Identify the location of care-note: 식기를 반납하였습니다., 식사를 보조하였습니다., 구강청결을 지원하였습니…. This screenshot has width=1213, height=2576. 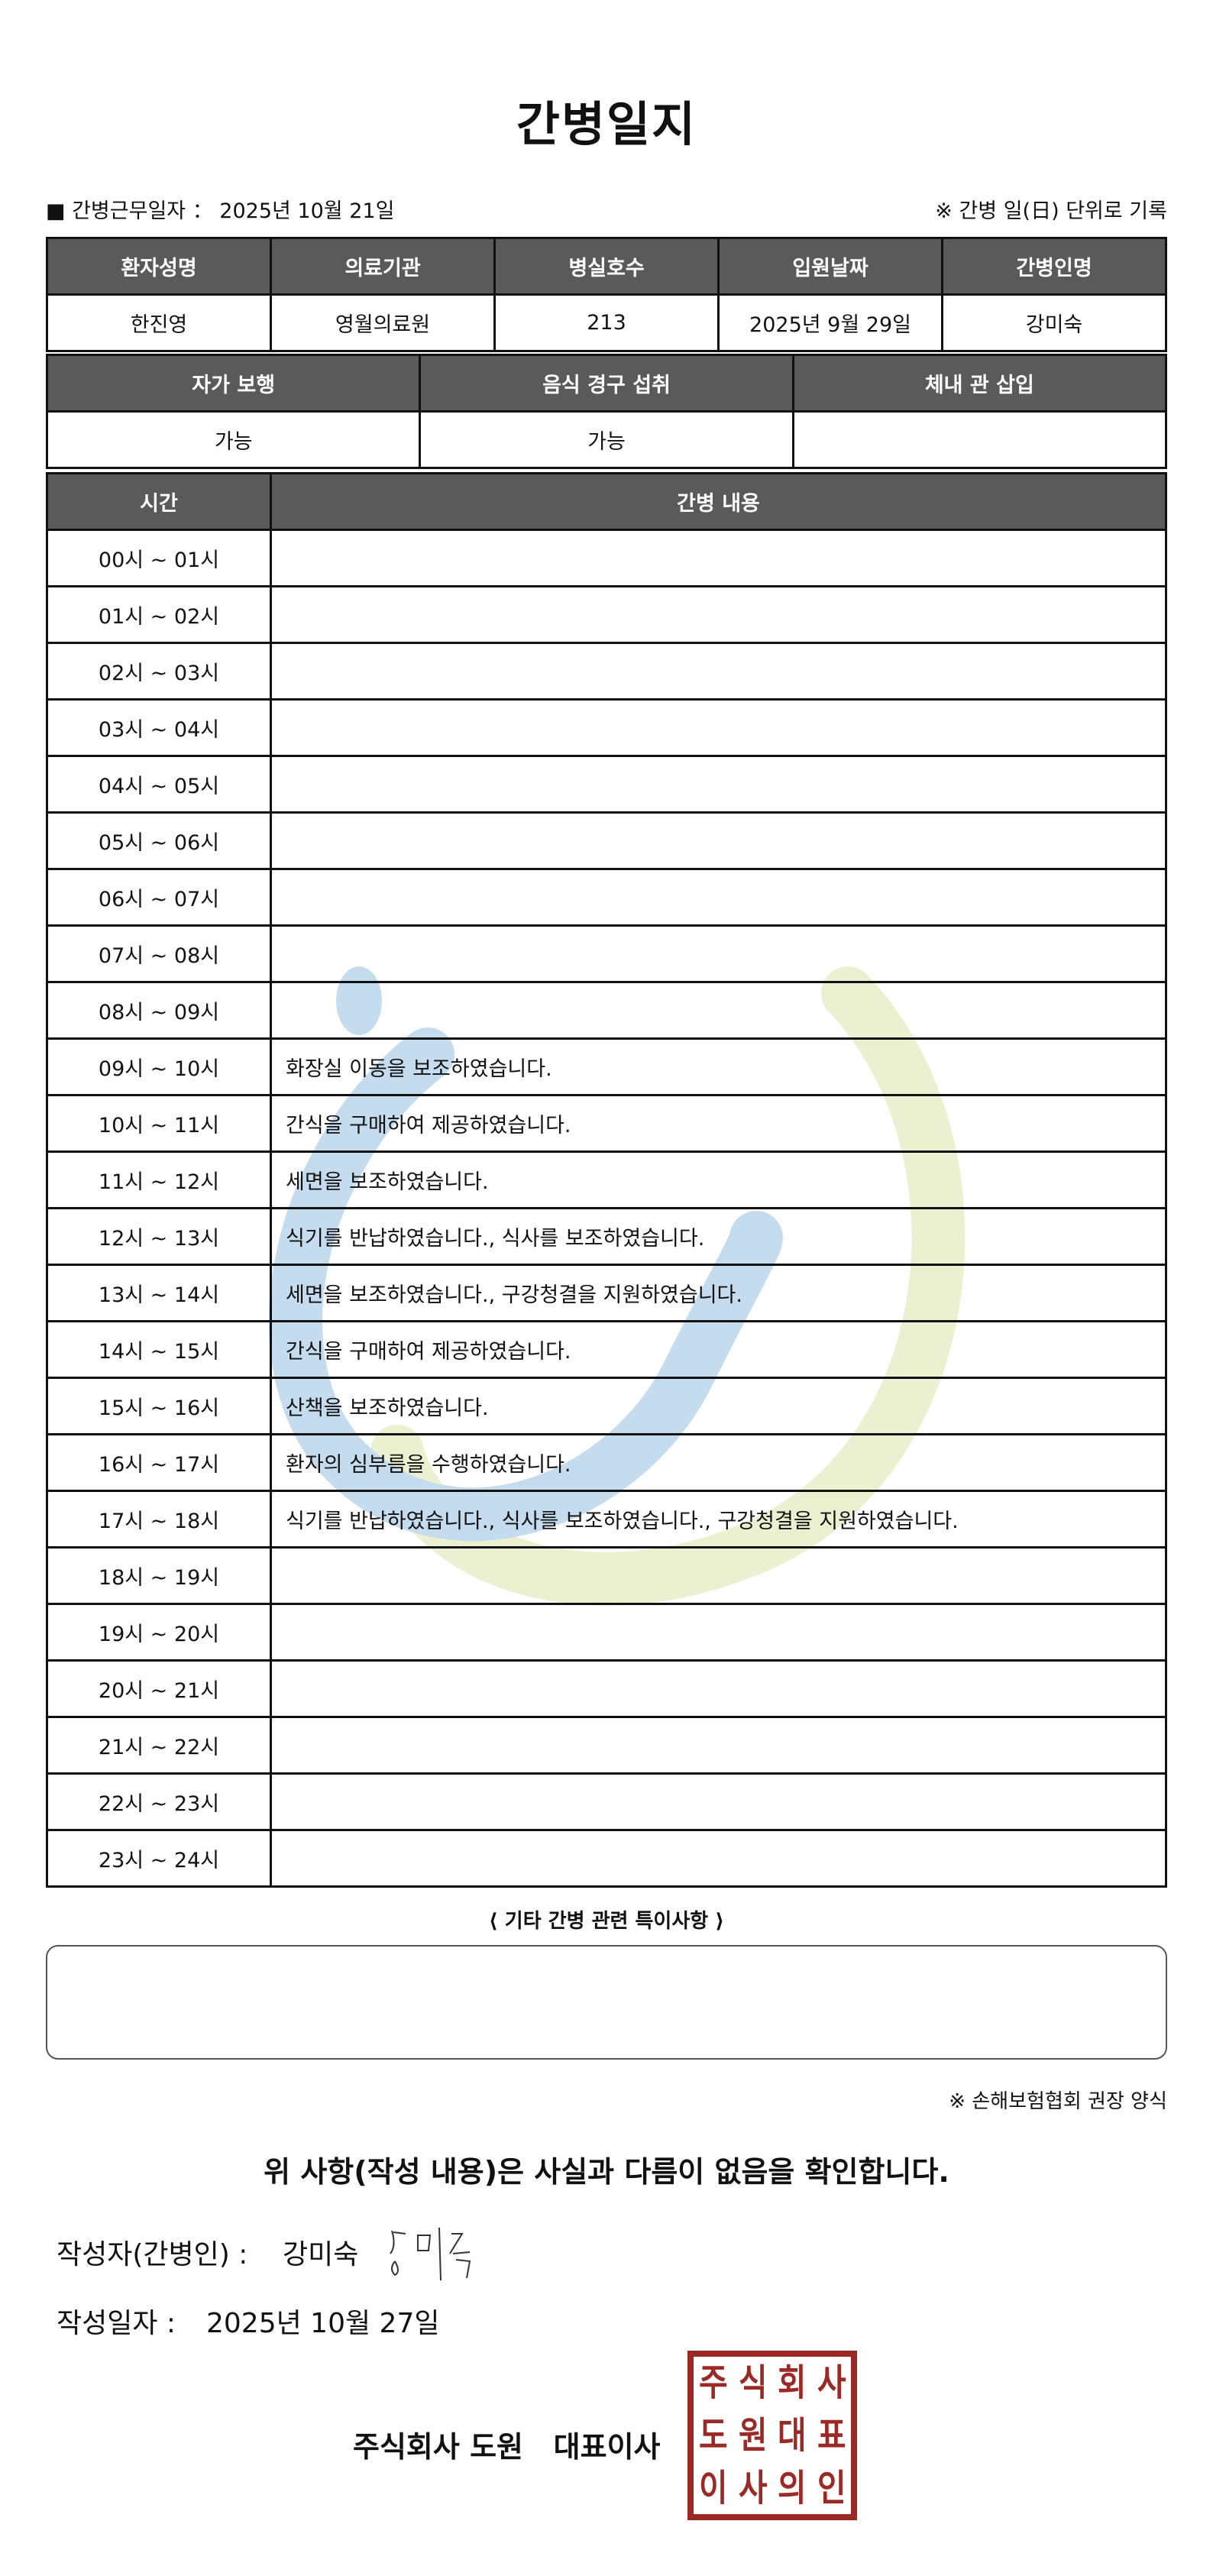
(718, 1519).